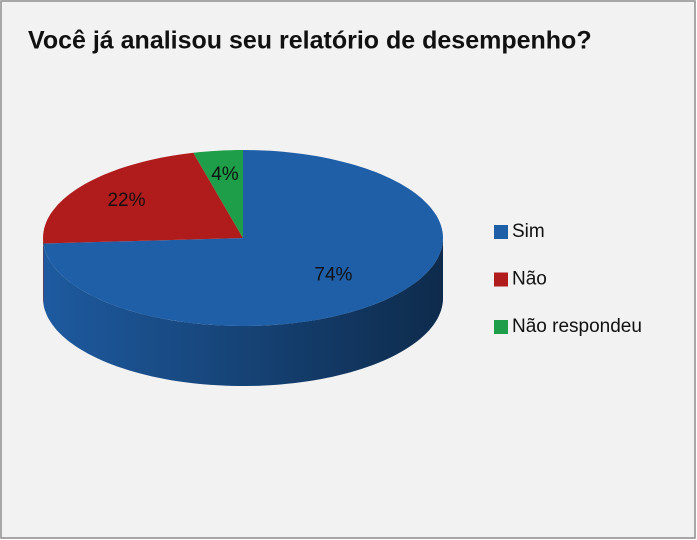 The height and width of the screenshot is (540, 697). What do you see at coordinates (528, 231) in the screenshot?
I see `legend-label: Sim` at bounding box center [528, 231].